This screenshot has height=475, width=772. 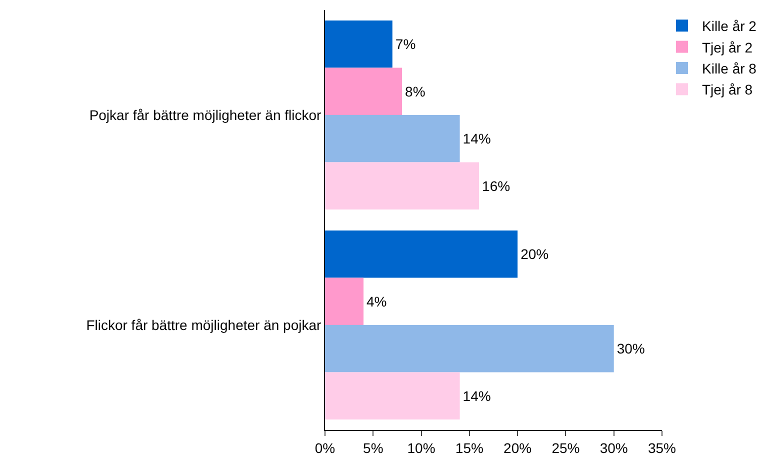 What do you see at coordinates (496, 186) in the screenshot?
I see `data-label: 16%` at bounding box center [496, 186].